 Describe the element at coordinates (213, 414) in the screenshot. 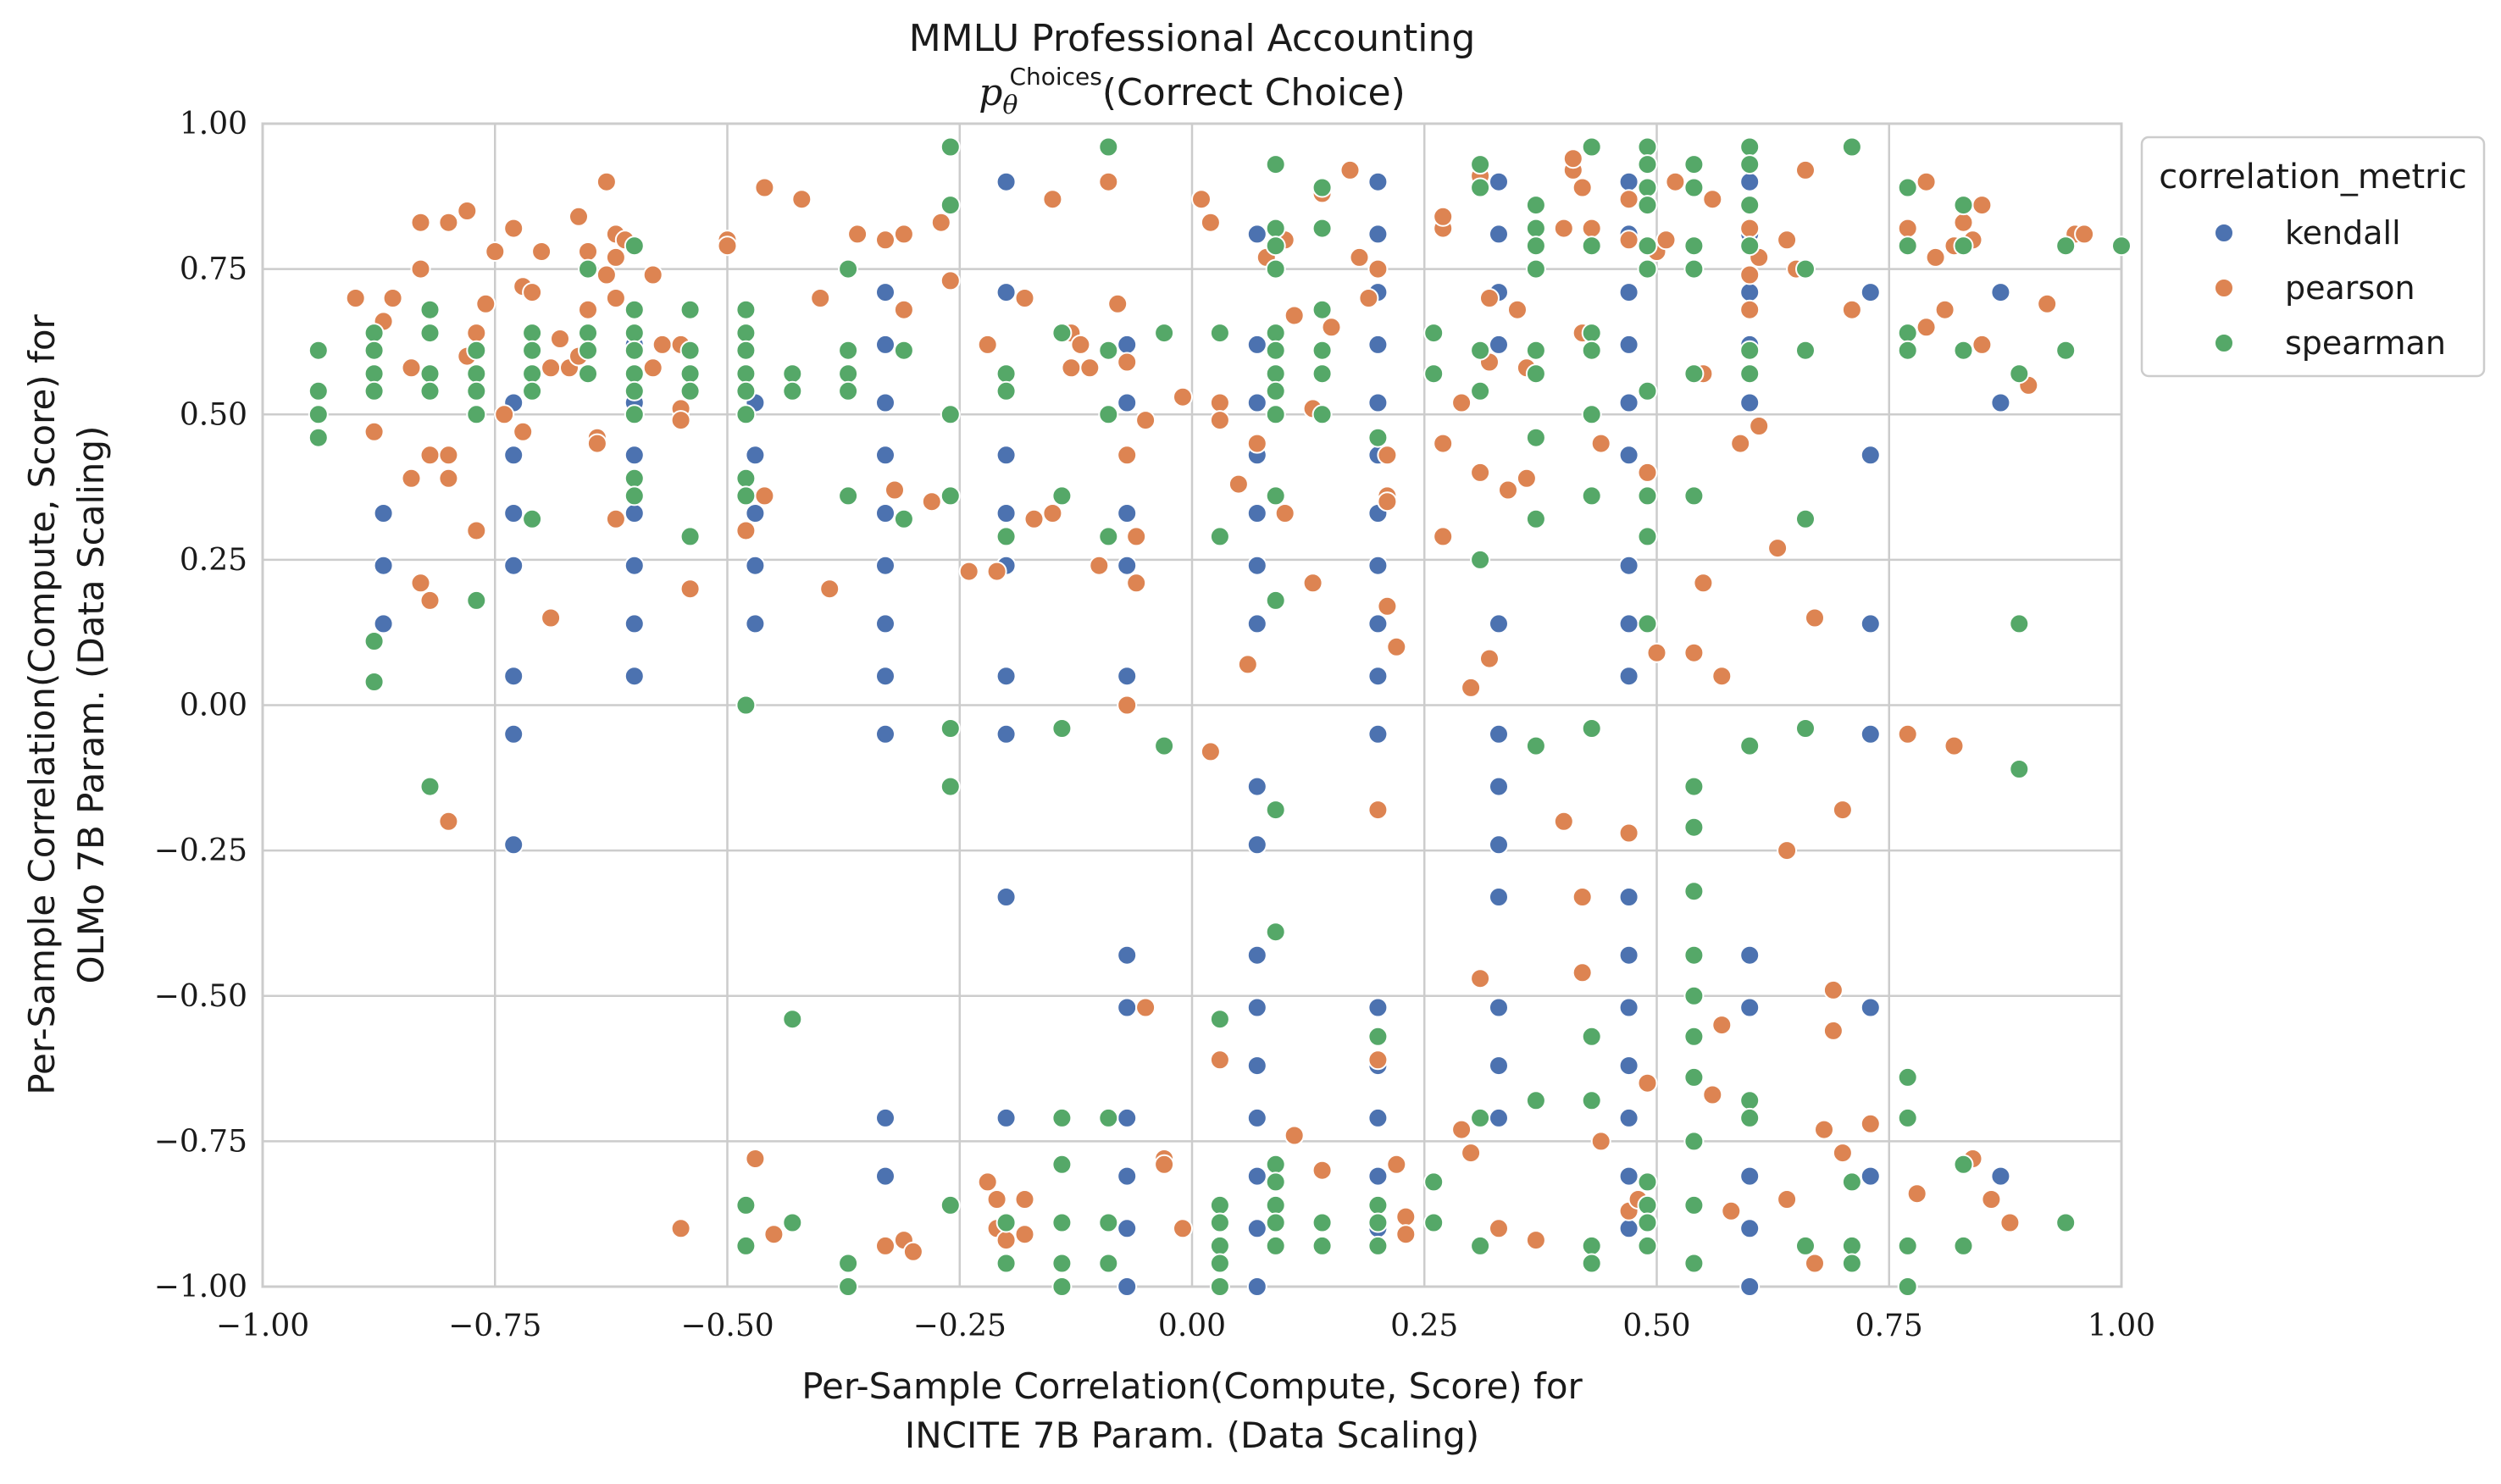

I see `y-tick-label: 0.50` at that location.